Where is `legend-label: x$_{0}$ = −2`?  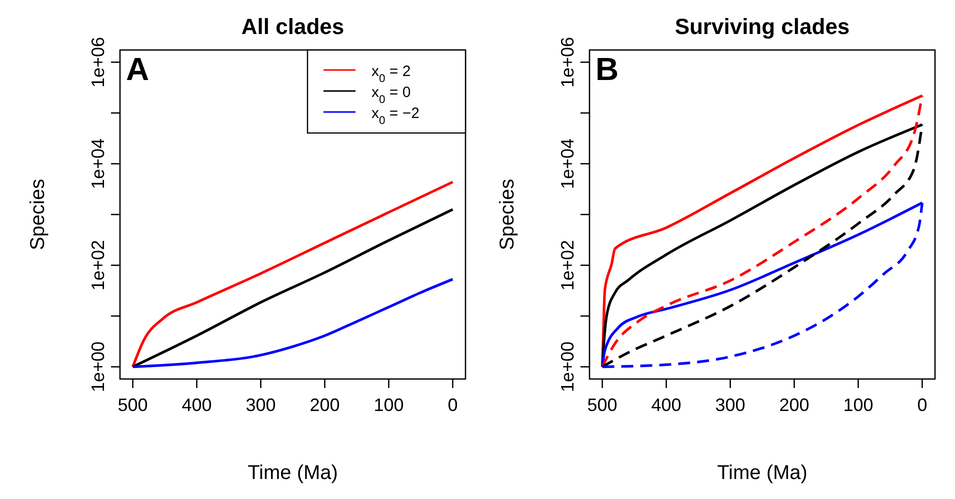
legend-label: x$_{0}$ = −2 is located at coordinates (396, 116).